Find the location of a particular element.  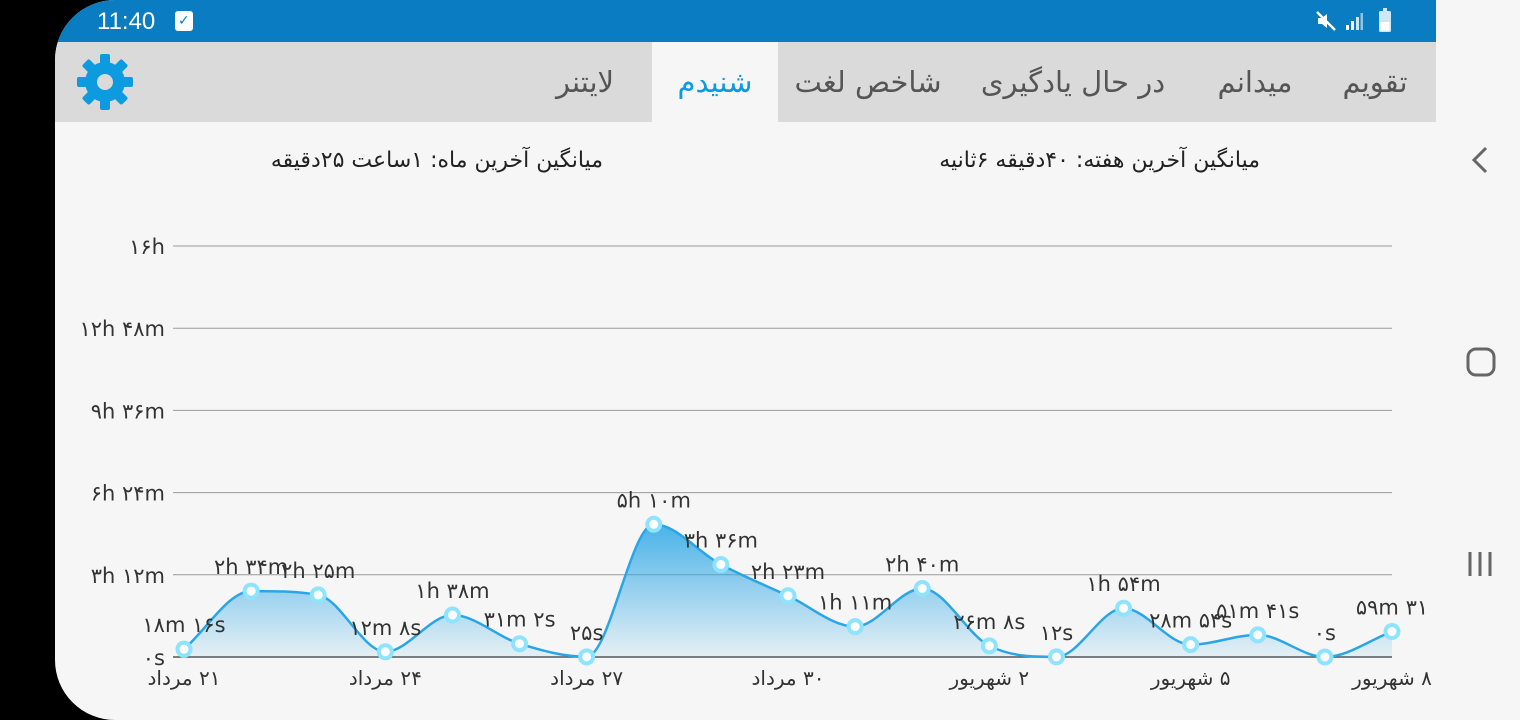

data-label: ۲h ۳۴m is located at coordinates (251, 567).